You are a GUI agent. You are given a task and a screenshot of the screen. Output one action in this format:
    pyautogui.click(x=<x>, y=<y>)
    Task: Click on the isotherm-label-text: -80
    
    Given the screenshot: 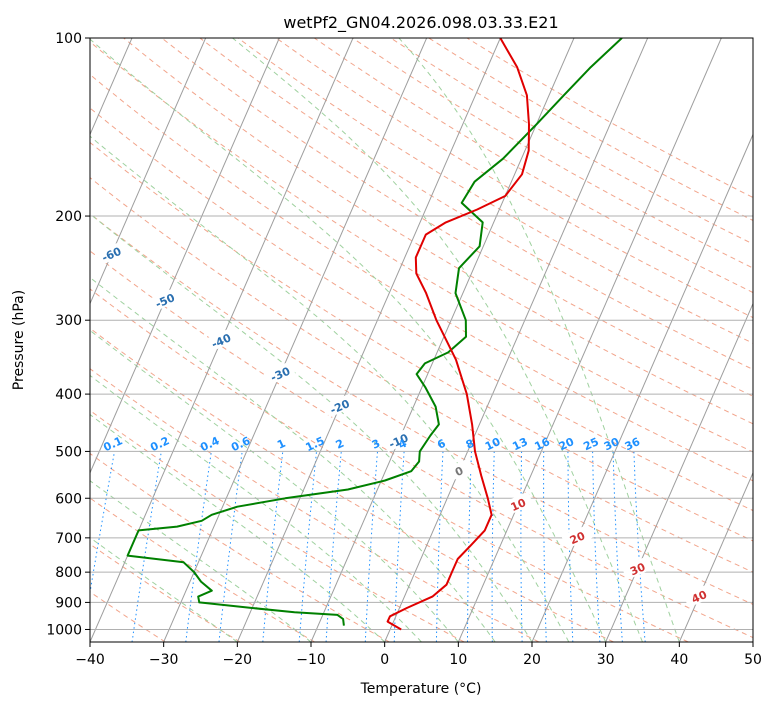 What is the action you would take?
    pyautogui.click(x=9, y=159)
    